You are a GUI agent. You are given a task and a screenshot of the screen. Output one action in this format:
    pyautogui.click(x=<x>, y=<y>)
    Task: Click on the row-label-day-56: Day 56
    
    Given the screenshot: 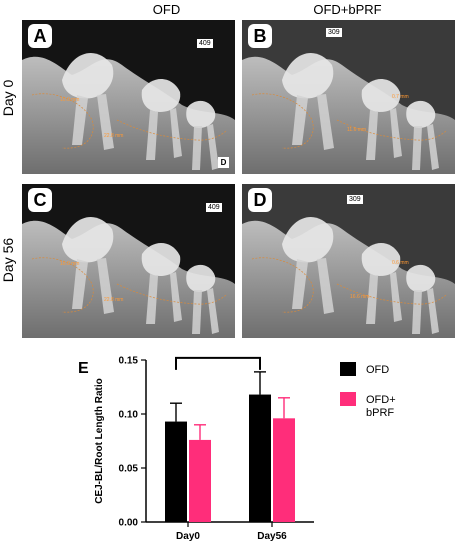 What is the action you would take?
    pyautogui.click(x=8, y=260)
    